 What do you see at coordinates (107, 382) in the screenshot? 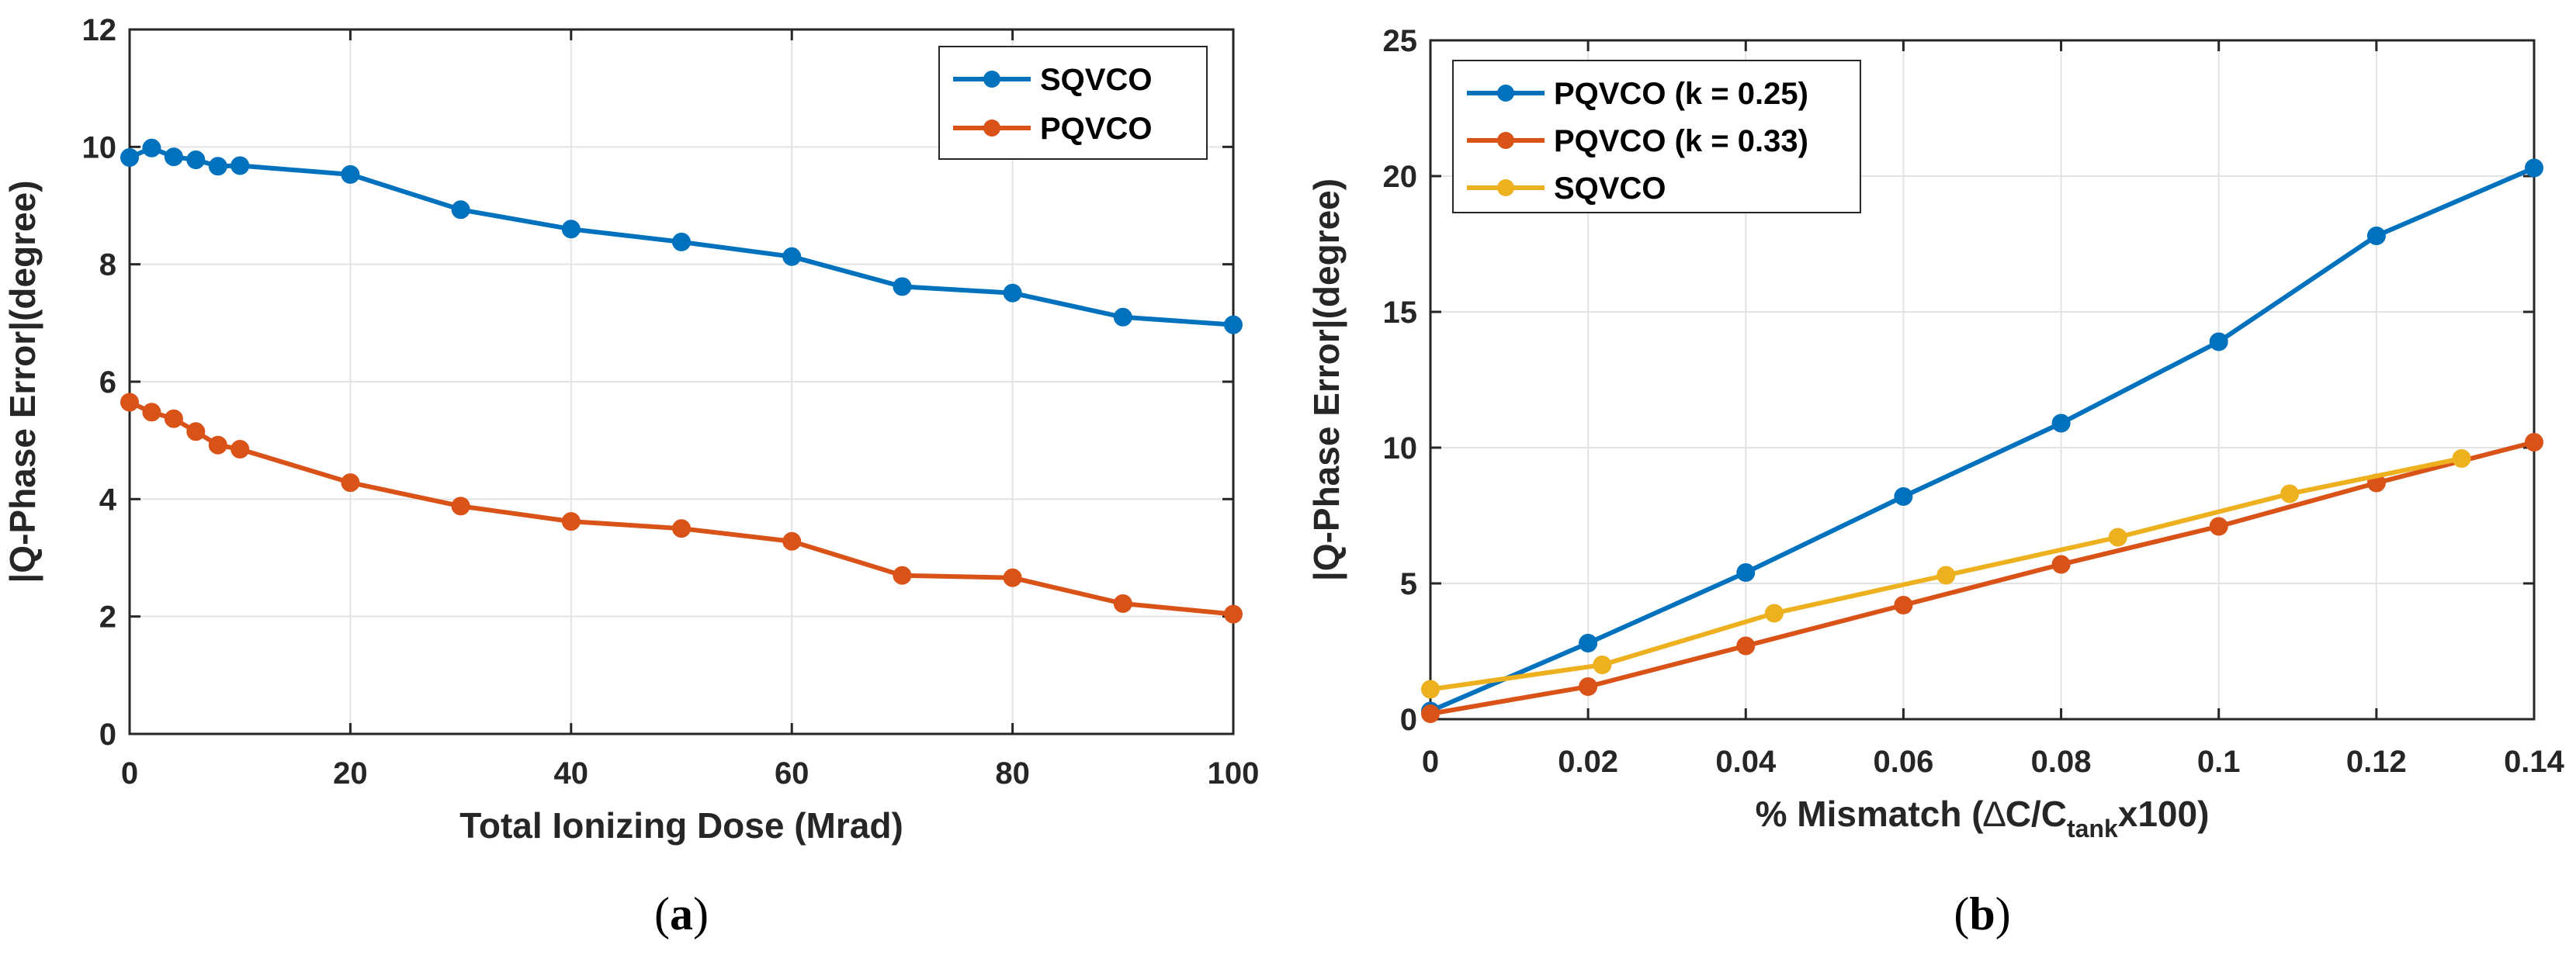
I see `y-tick-label: 6` at bounding box center [107, 382].